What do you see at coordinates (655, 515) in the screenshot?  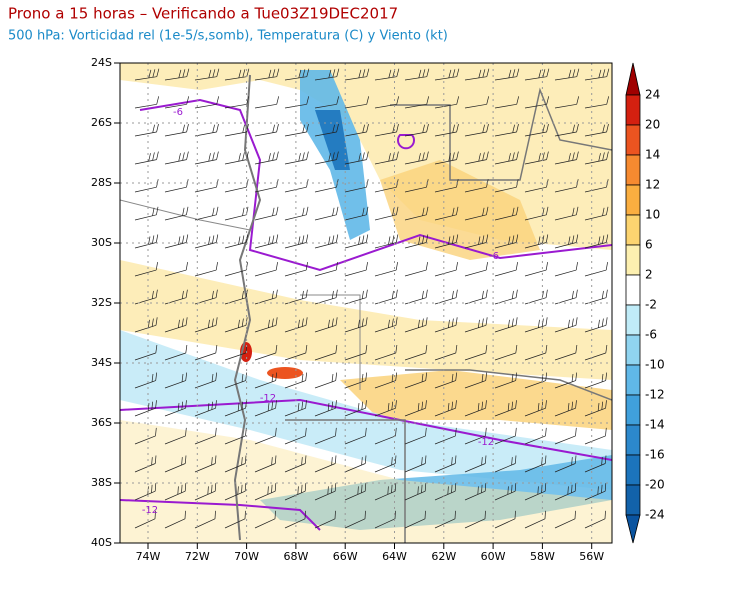 I see `colorbar-label: -24` at bounding box center [655, 515].